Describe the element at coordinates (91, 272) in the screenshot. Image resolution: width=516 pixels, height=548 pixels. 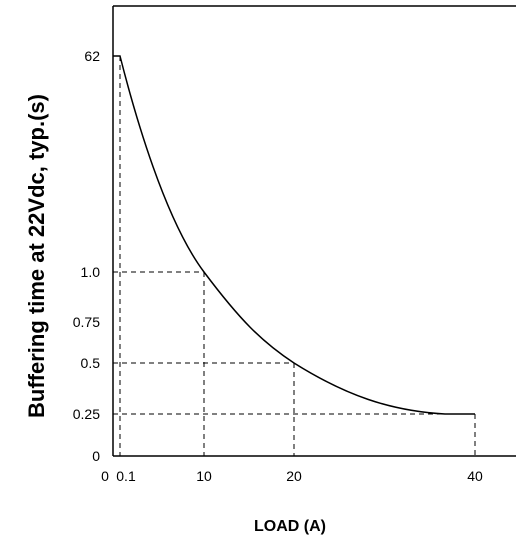
I see `y-tick-label: 1.0` at that location.